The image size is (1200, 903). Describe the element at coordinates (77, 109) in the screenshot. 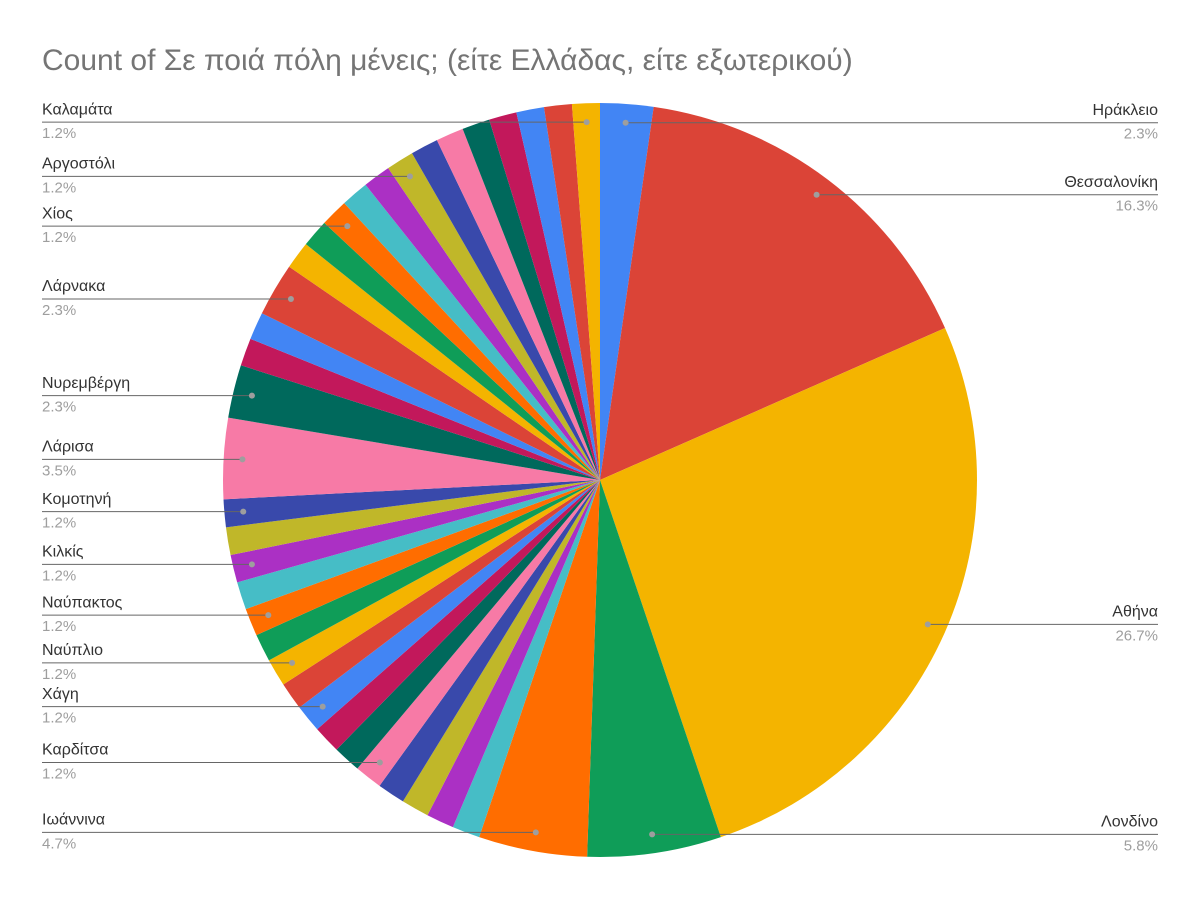

I see `slice-label: Καλαμάτα` at that location.